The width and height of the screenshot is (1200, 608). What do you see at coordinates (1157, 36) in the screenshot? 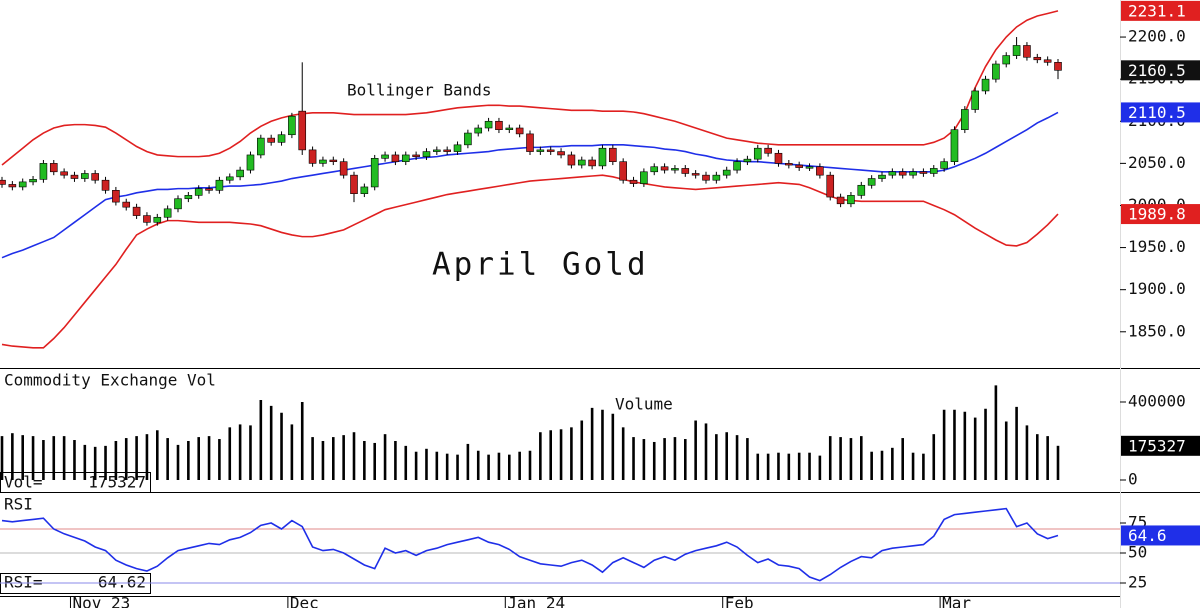
I see `y-tick-label: 2200.0` at bounding box center [1157, 36].